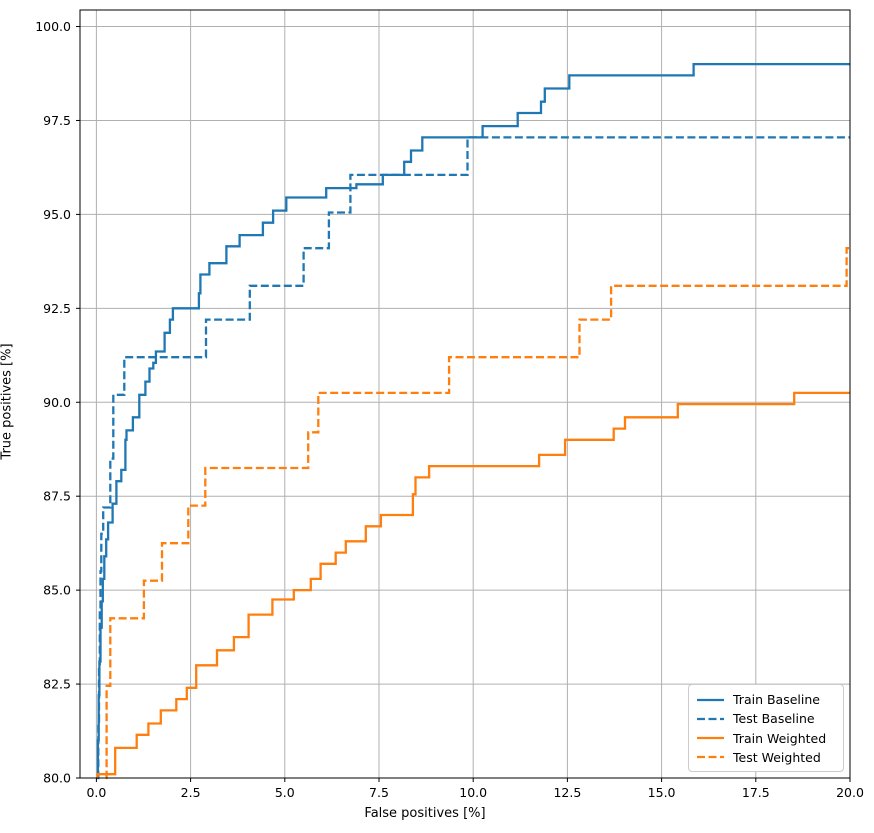 The width and height of the screenshot is (874, 833). I want to click on y-tick-label: 87.5, so click(57, 496).